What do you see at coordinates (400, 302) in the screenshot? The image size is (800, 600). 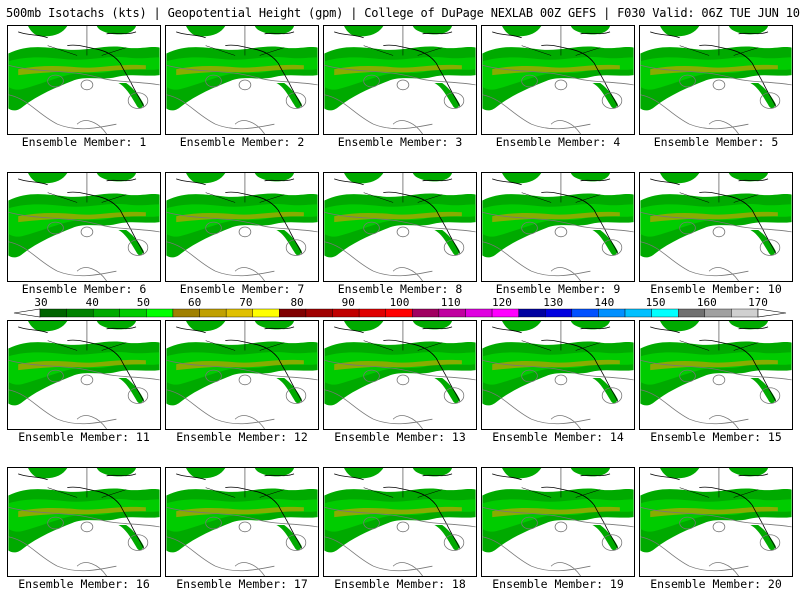 I see `colorbar-tick-label: 100` at bounding box center [400, 302].